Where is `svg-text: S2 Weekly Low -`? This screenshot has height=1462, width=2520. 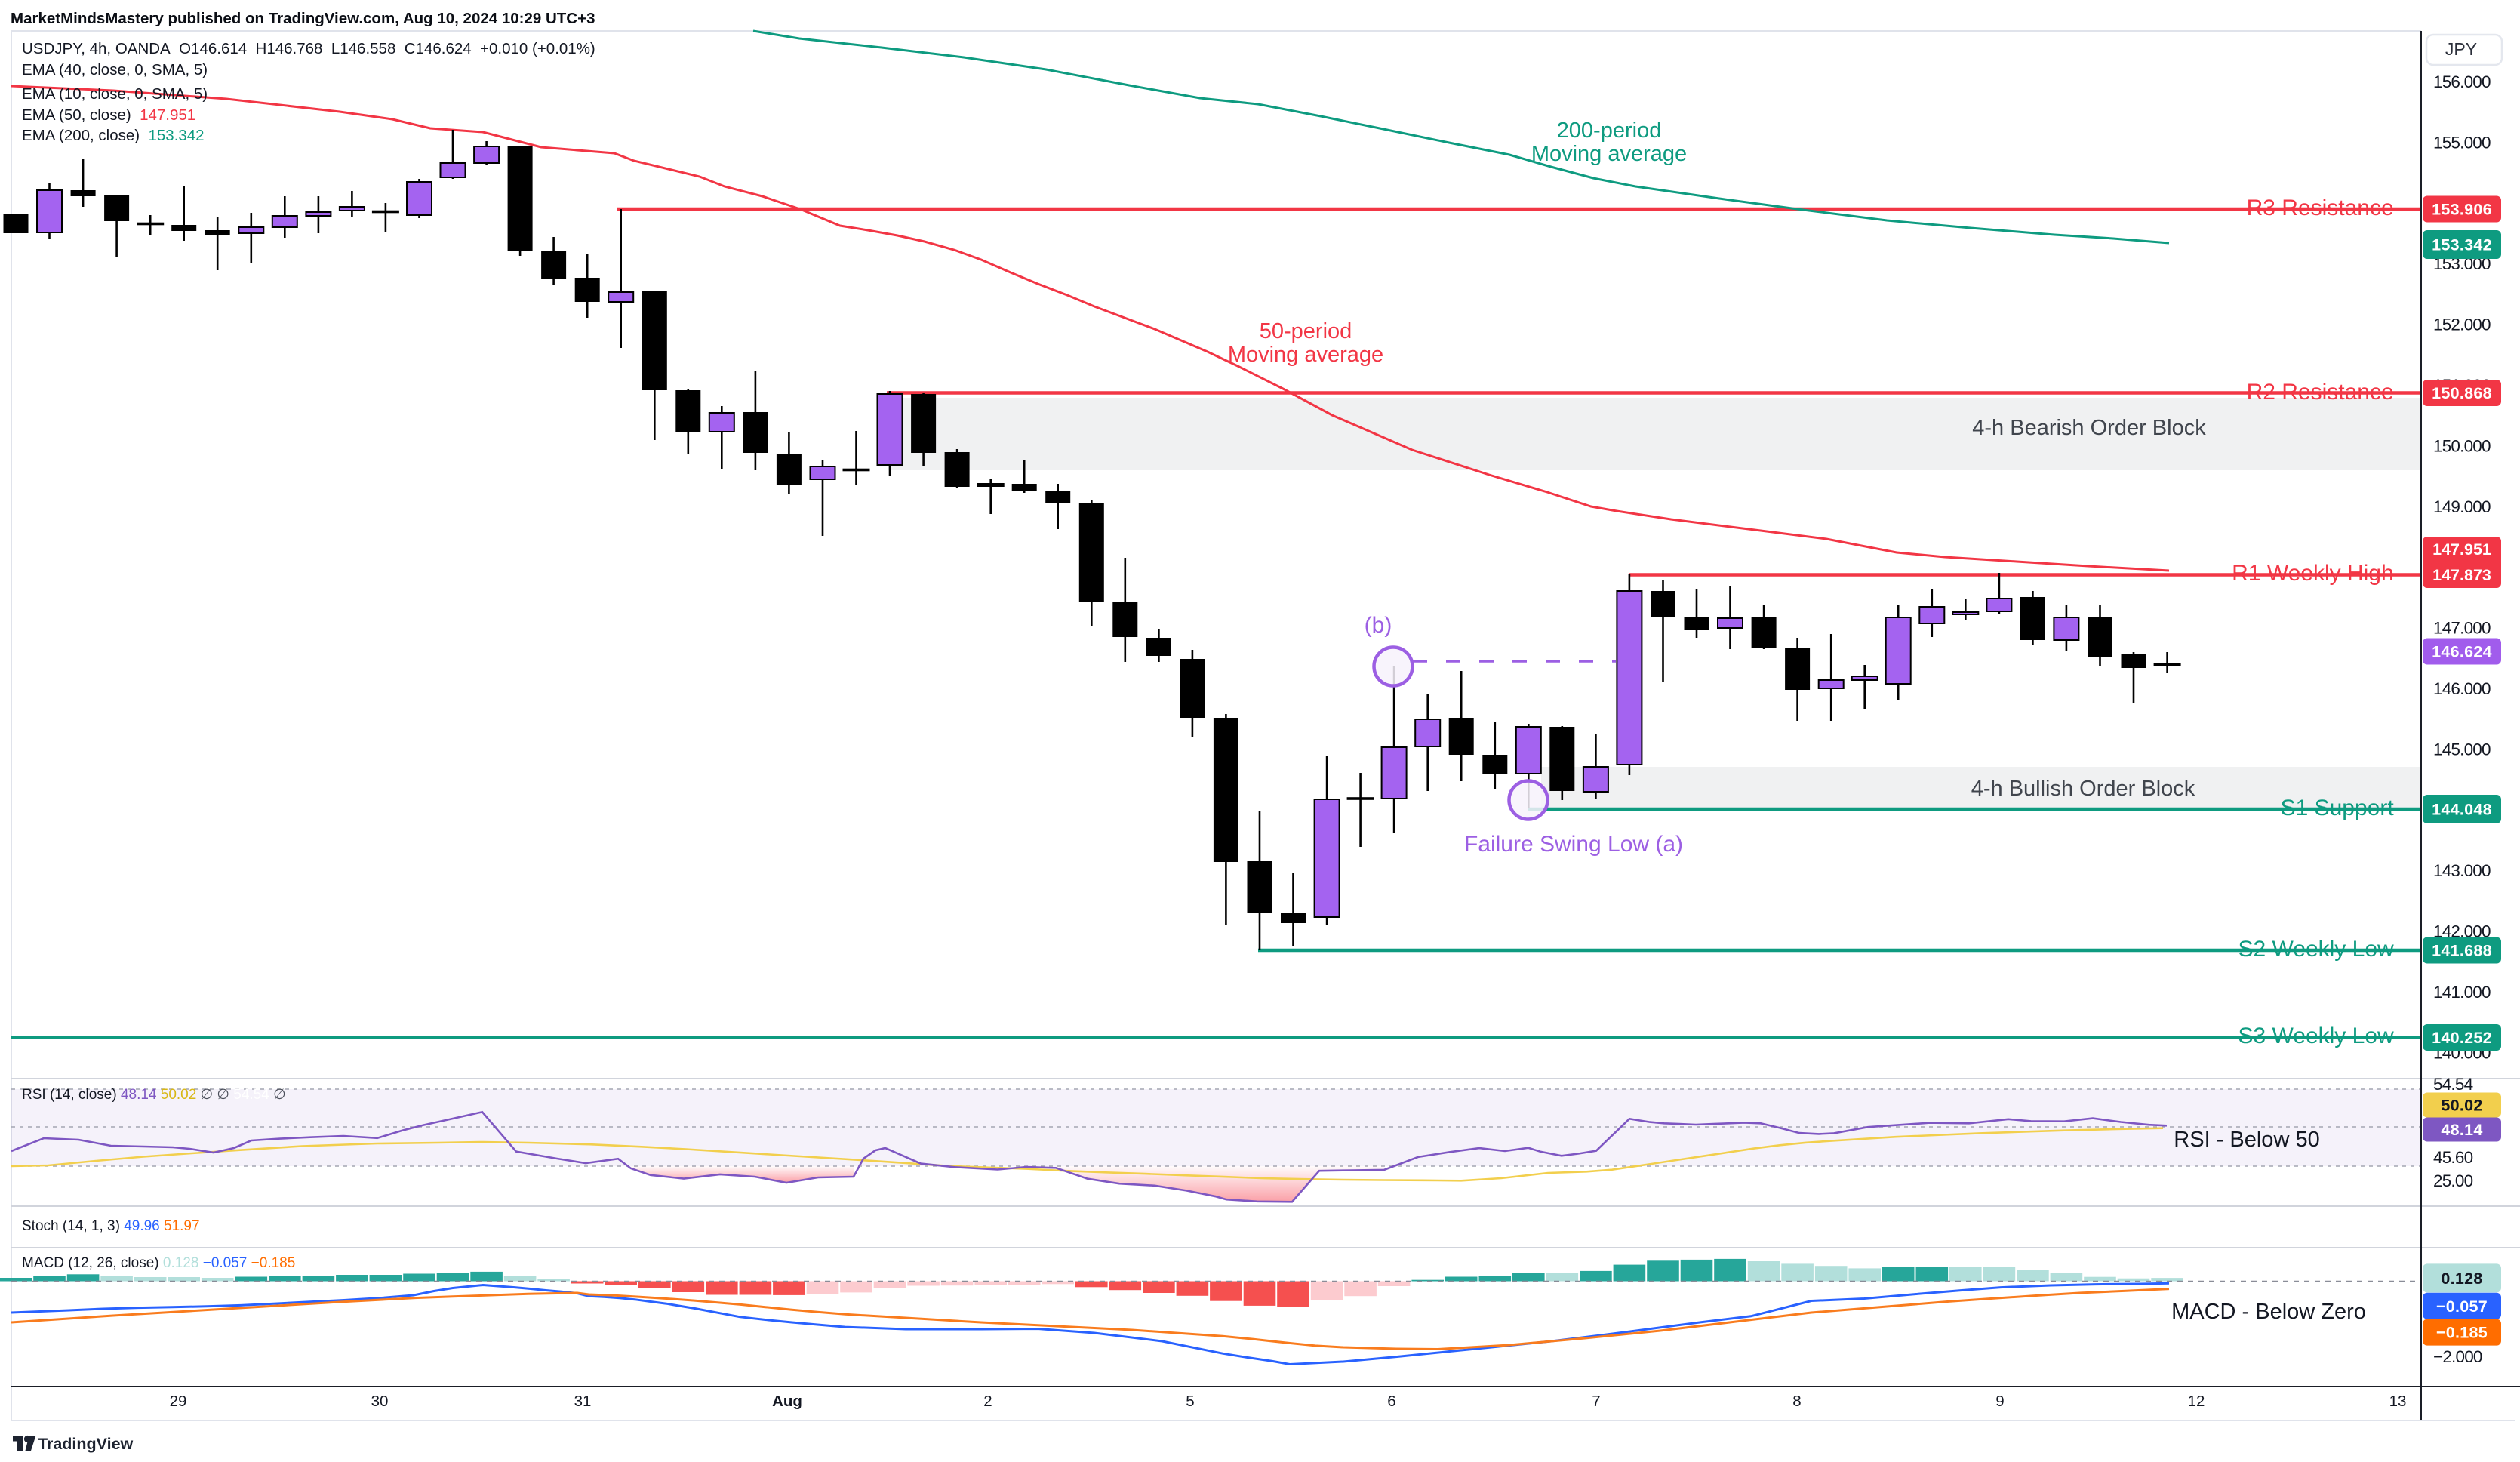
svg-text: S2 Weekly Low - is located at coordinates (2323, 949).